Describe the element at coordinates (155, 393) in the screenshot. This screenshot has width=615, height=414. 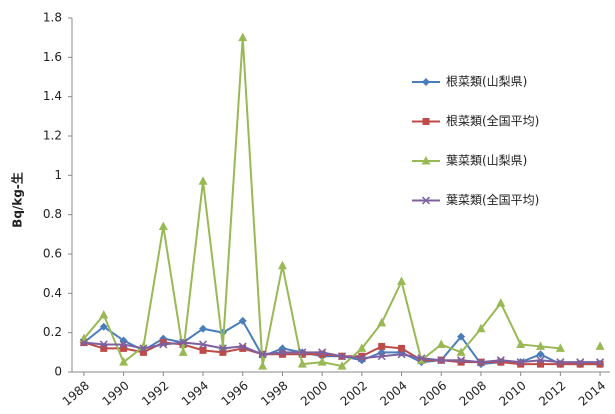
I see `x-tick-label: 1992` at that location.